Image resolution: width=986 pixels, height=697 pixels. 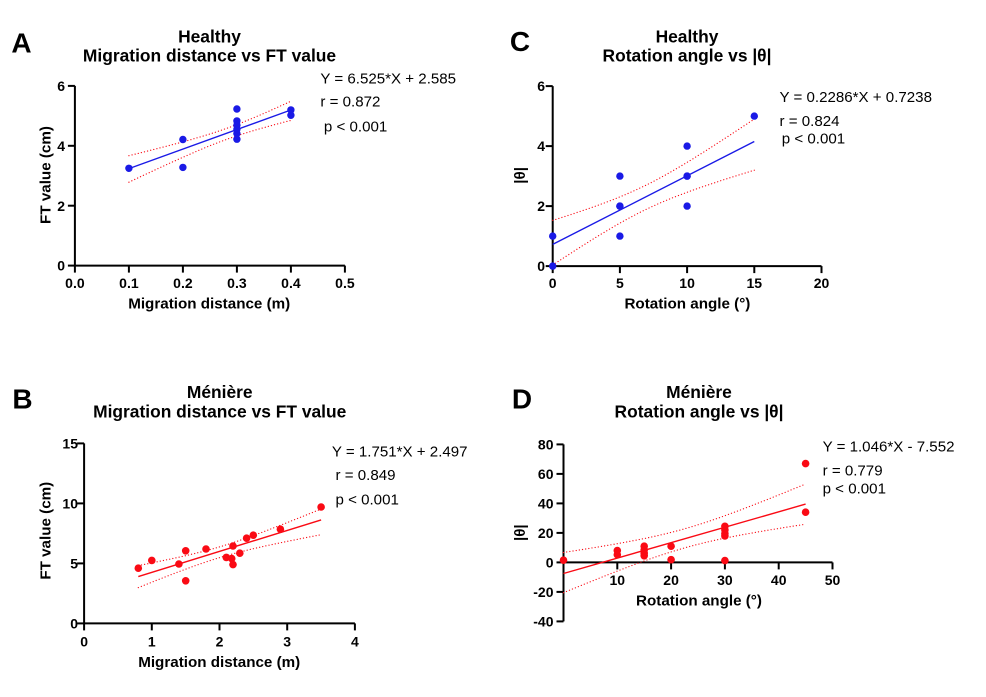 I want to click on svg-text: 80, so click(x=546, y=445).